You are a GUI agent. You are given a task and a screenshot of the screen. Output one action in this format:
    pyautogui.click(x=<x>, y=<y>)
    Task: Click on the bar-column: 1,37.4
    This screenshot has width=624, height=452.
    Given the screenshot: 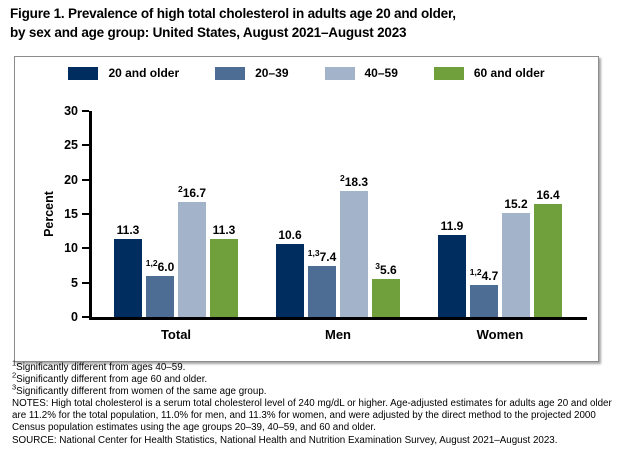 What is the action you would take?
    pyautogui.click(x=322, y=214)
    